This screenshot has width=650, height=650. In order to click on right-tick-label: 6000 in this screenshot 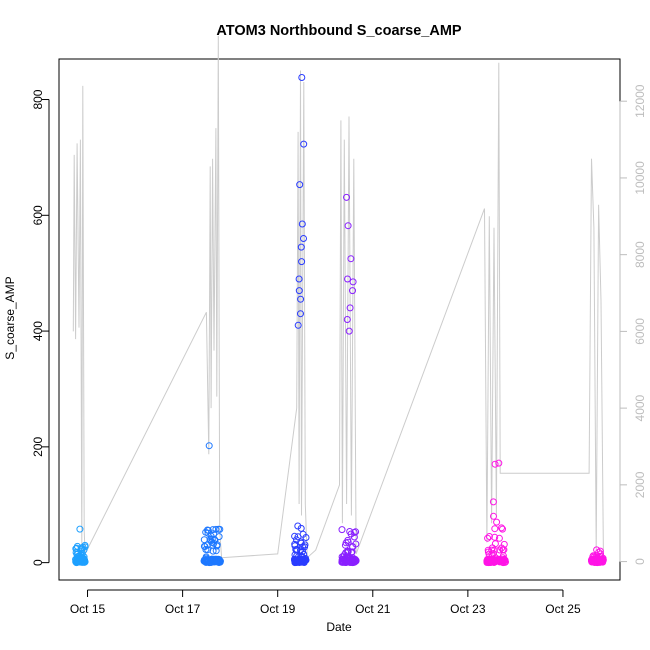, I will do `click(640, 331)`.